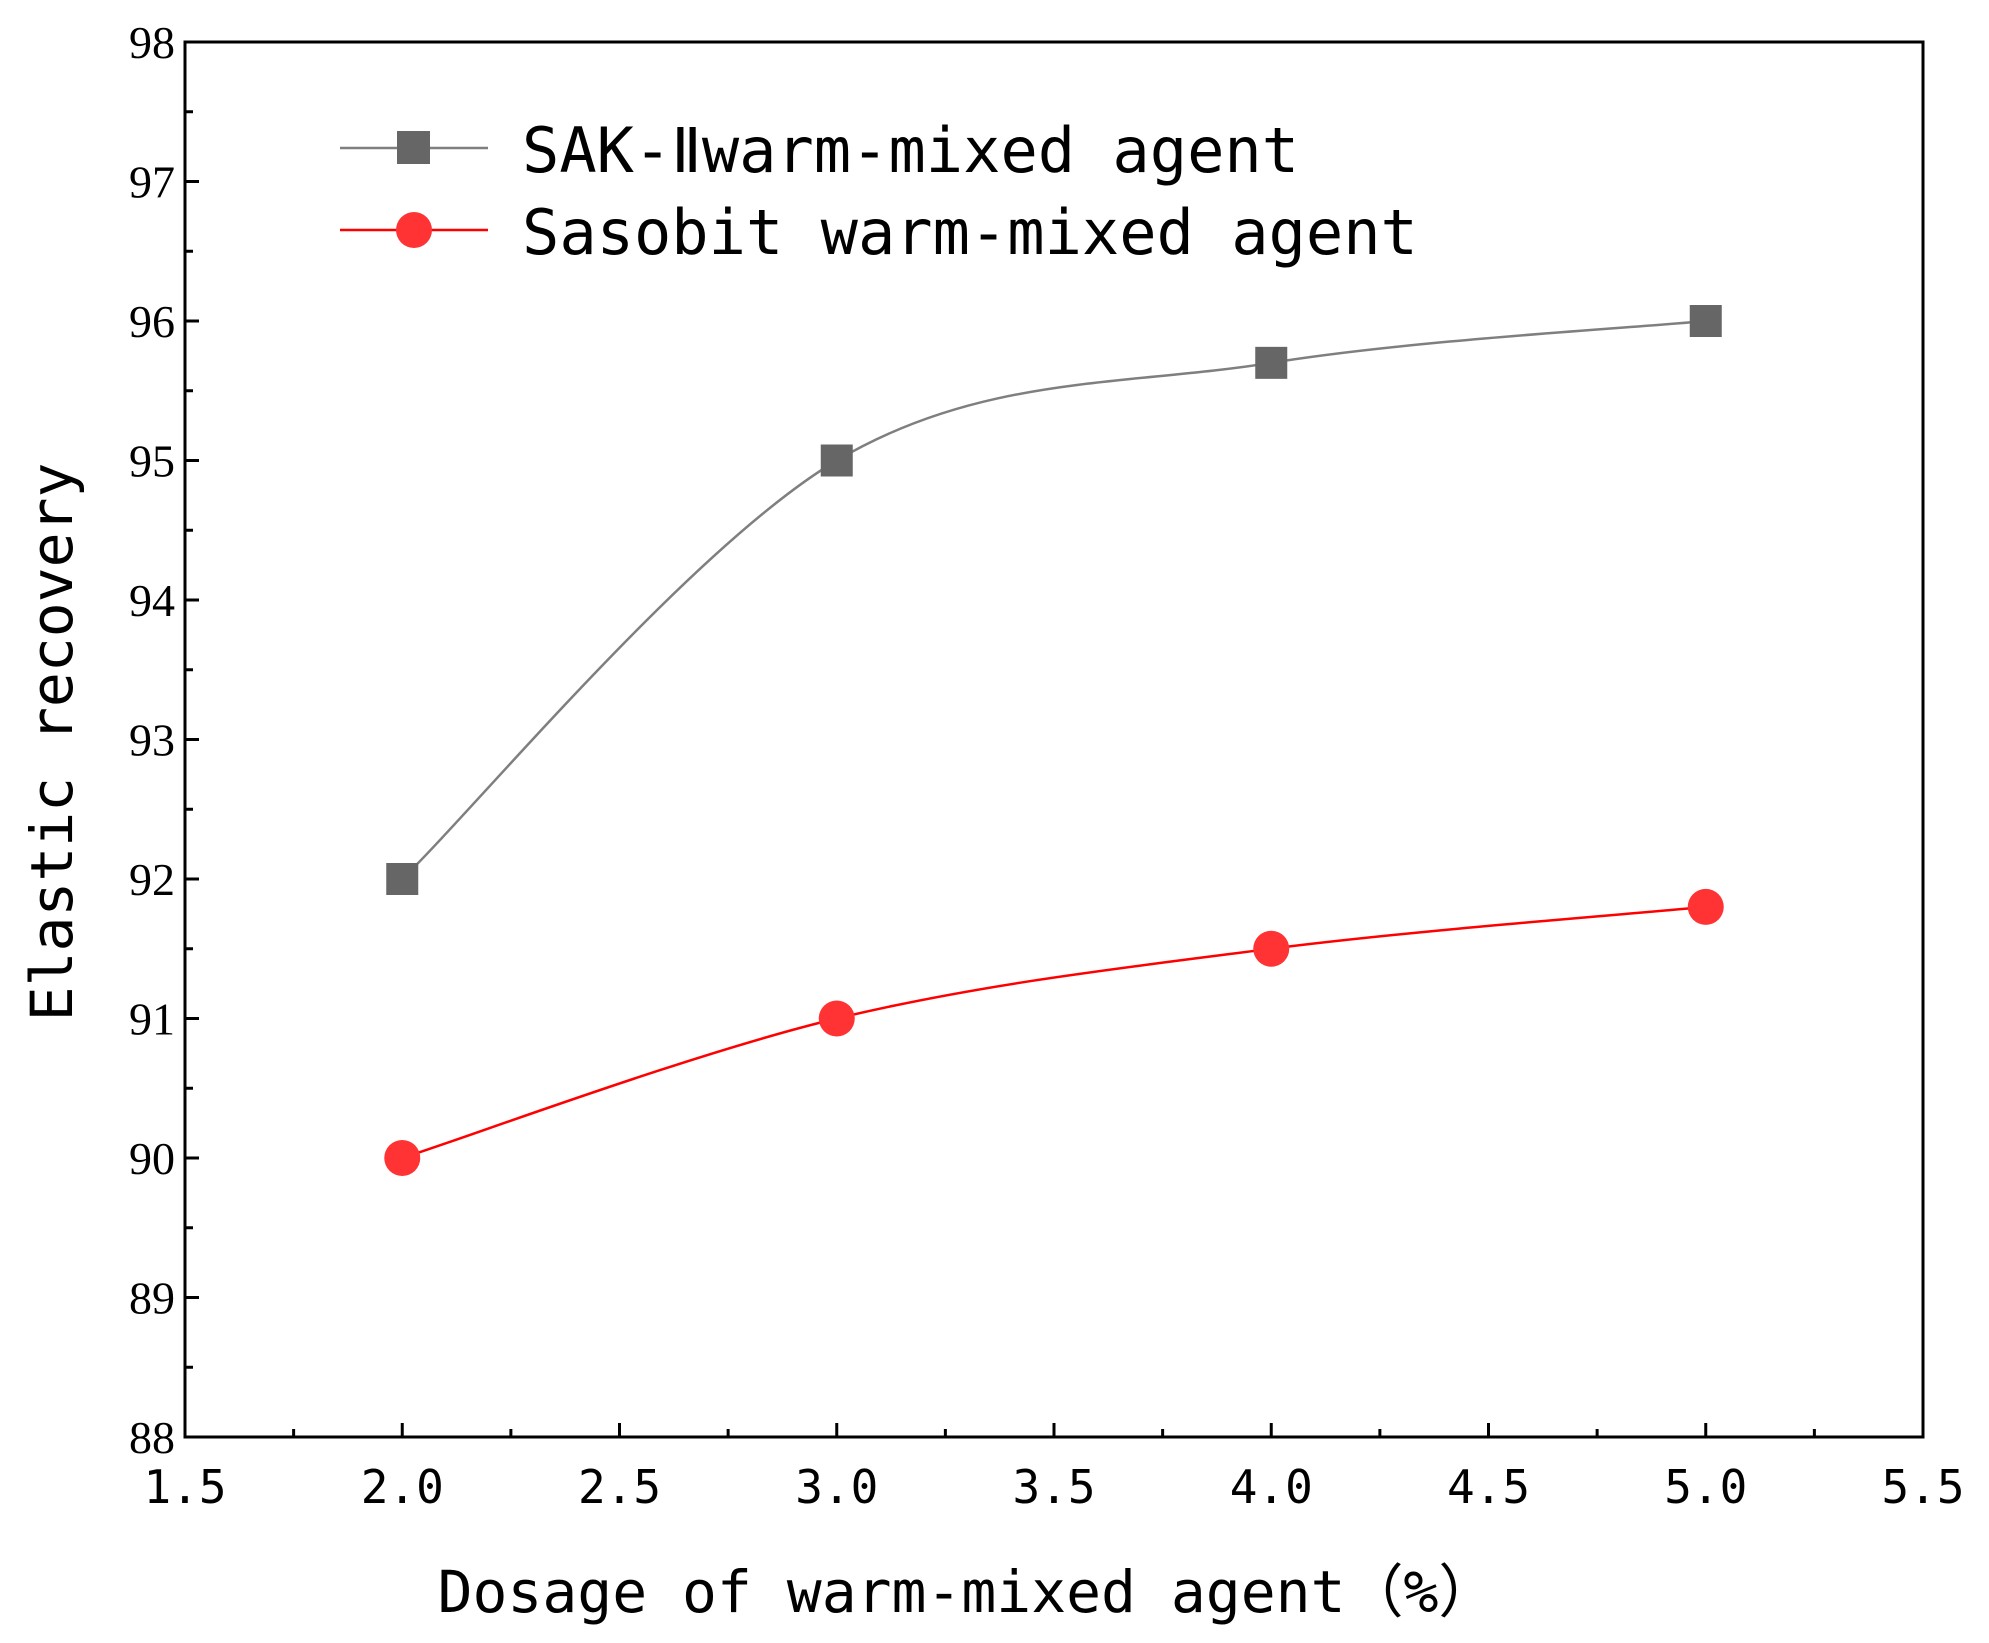 The height and width of the screenshot is (1643, 1989). What do you see at coordinates (970, 232) in the screenshot?
I see `legend-label-sasobit: Sasobit warm-mixed agent` at bounding box center [970, 232].